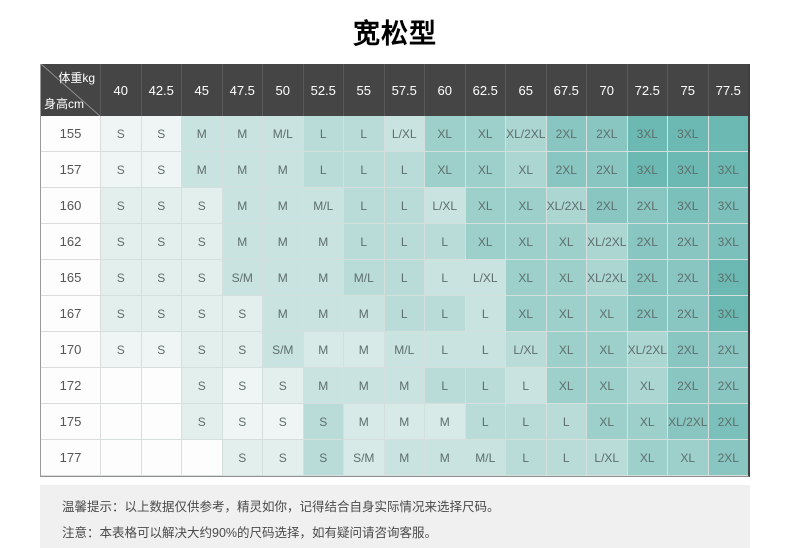 The image size is (790, 548). Describe the element at coordinates (71, 314) in the screenshot. I see `height-label-cell: 167` at that location.